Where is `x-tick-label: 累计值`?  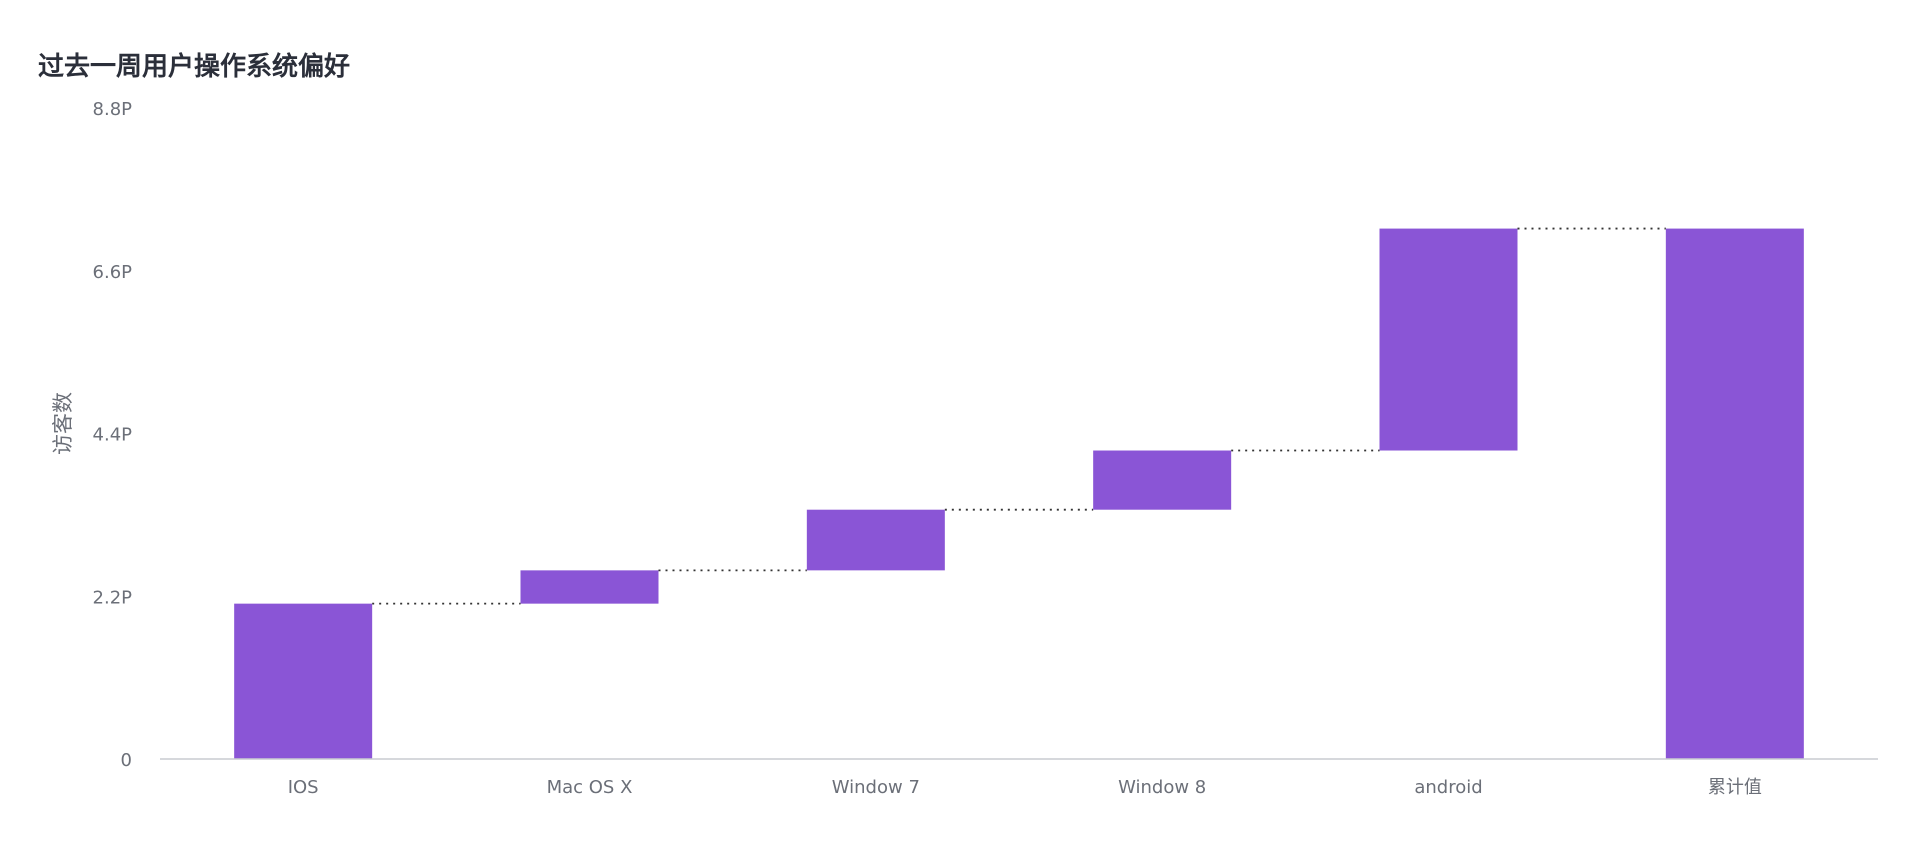 x-tick-label: 累计值 is located at coordinates (1735, 787).